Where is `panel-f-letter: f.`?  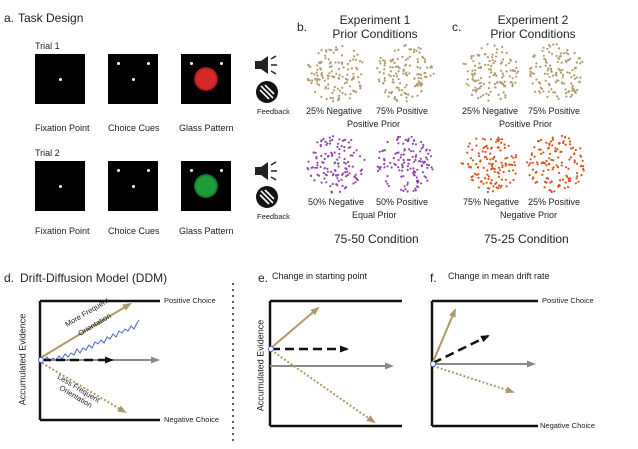
panel-f-letter: f. is located at coordinates (433, 278).